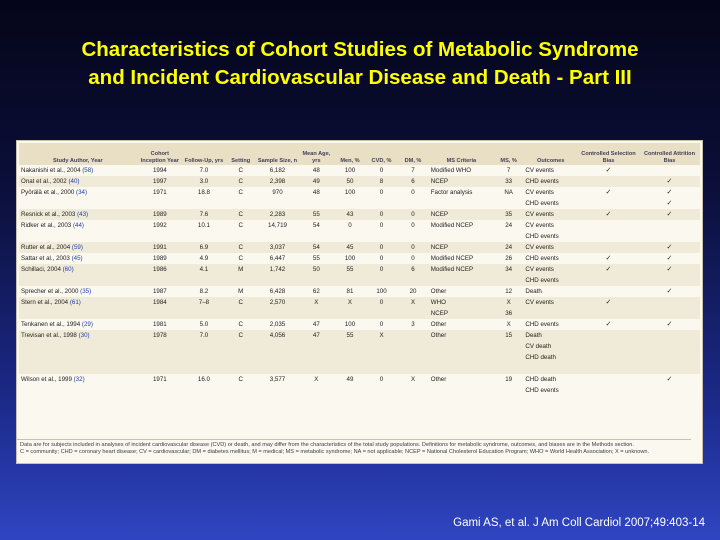 This screenshot has width=720, height=540. Describe the element at coordinates (203, 154) in the screenshot. I see `column-header: Follow-Up, yrs` at that location.